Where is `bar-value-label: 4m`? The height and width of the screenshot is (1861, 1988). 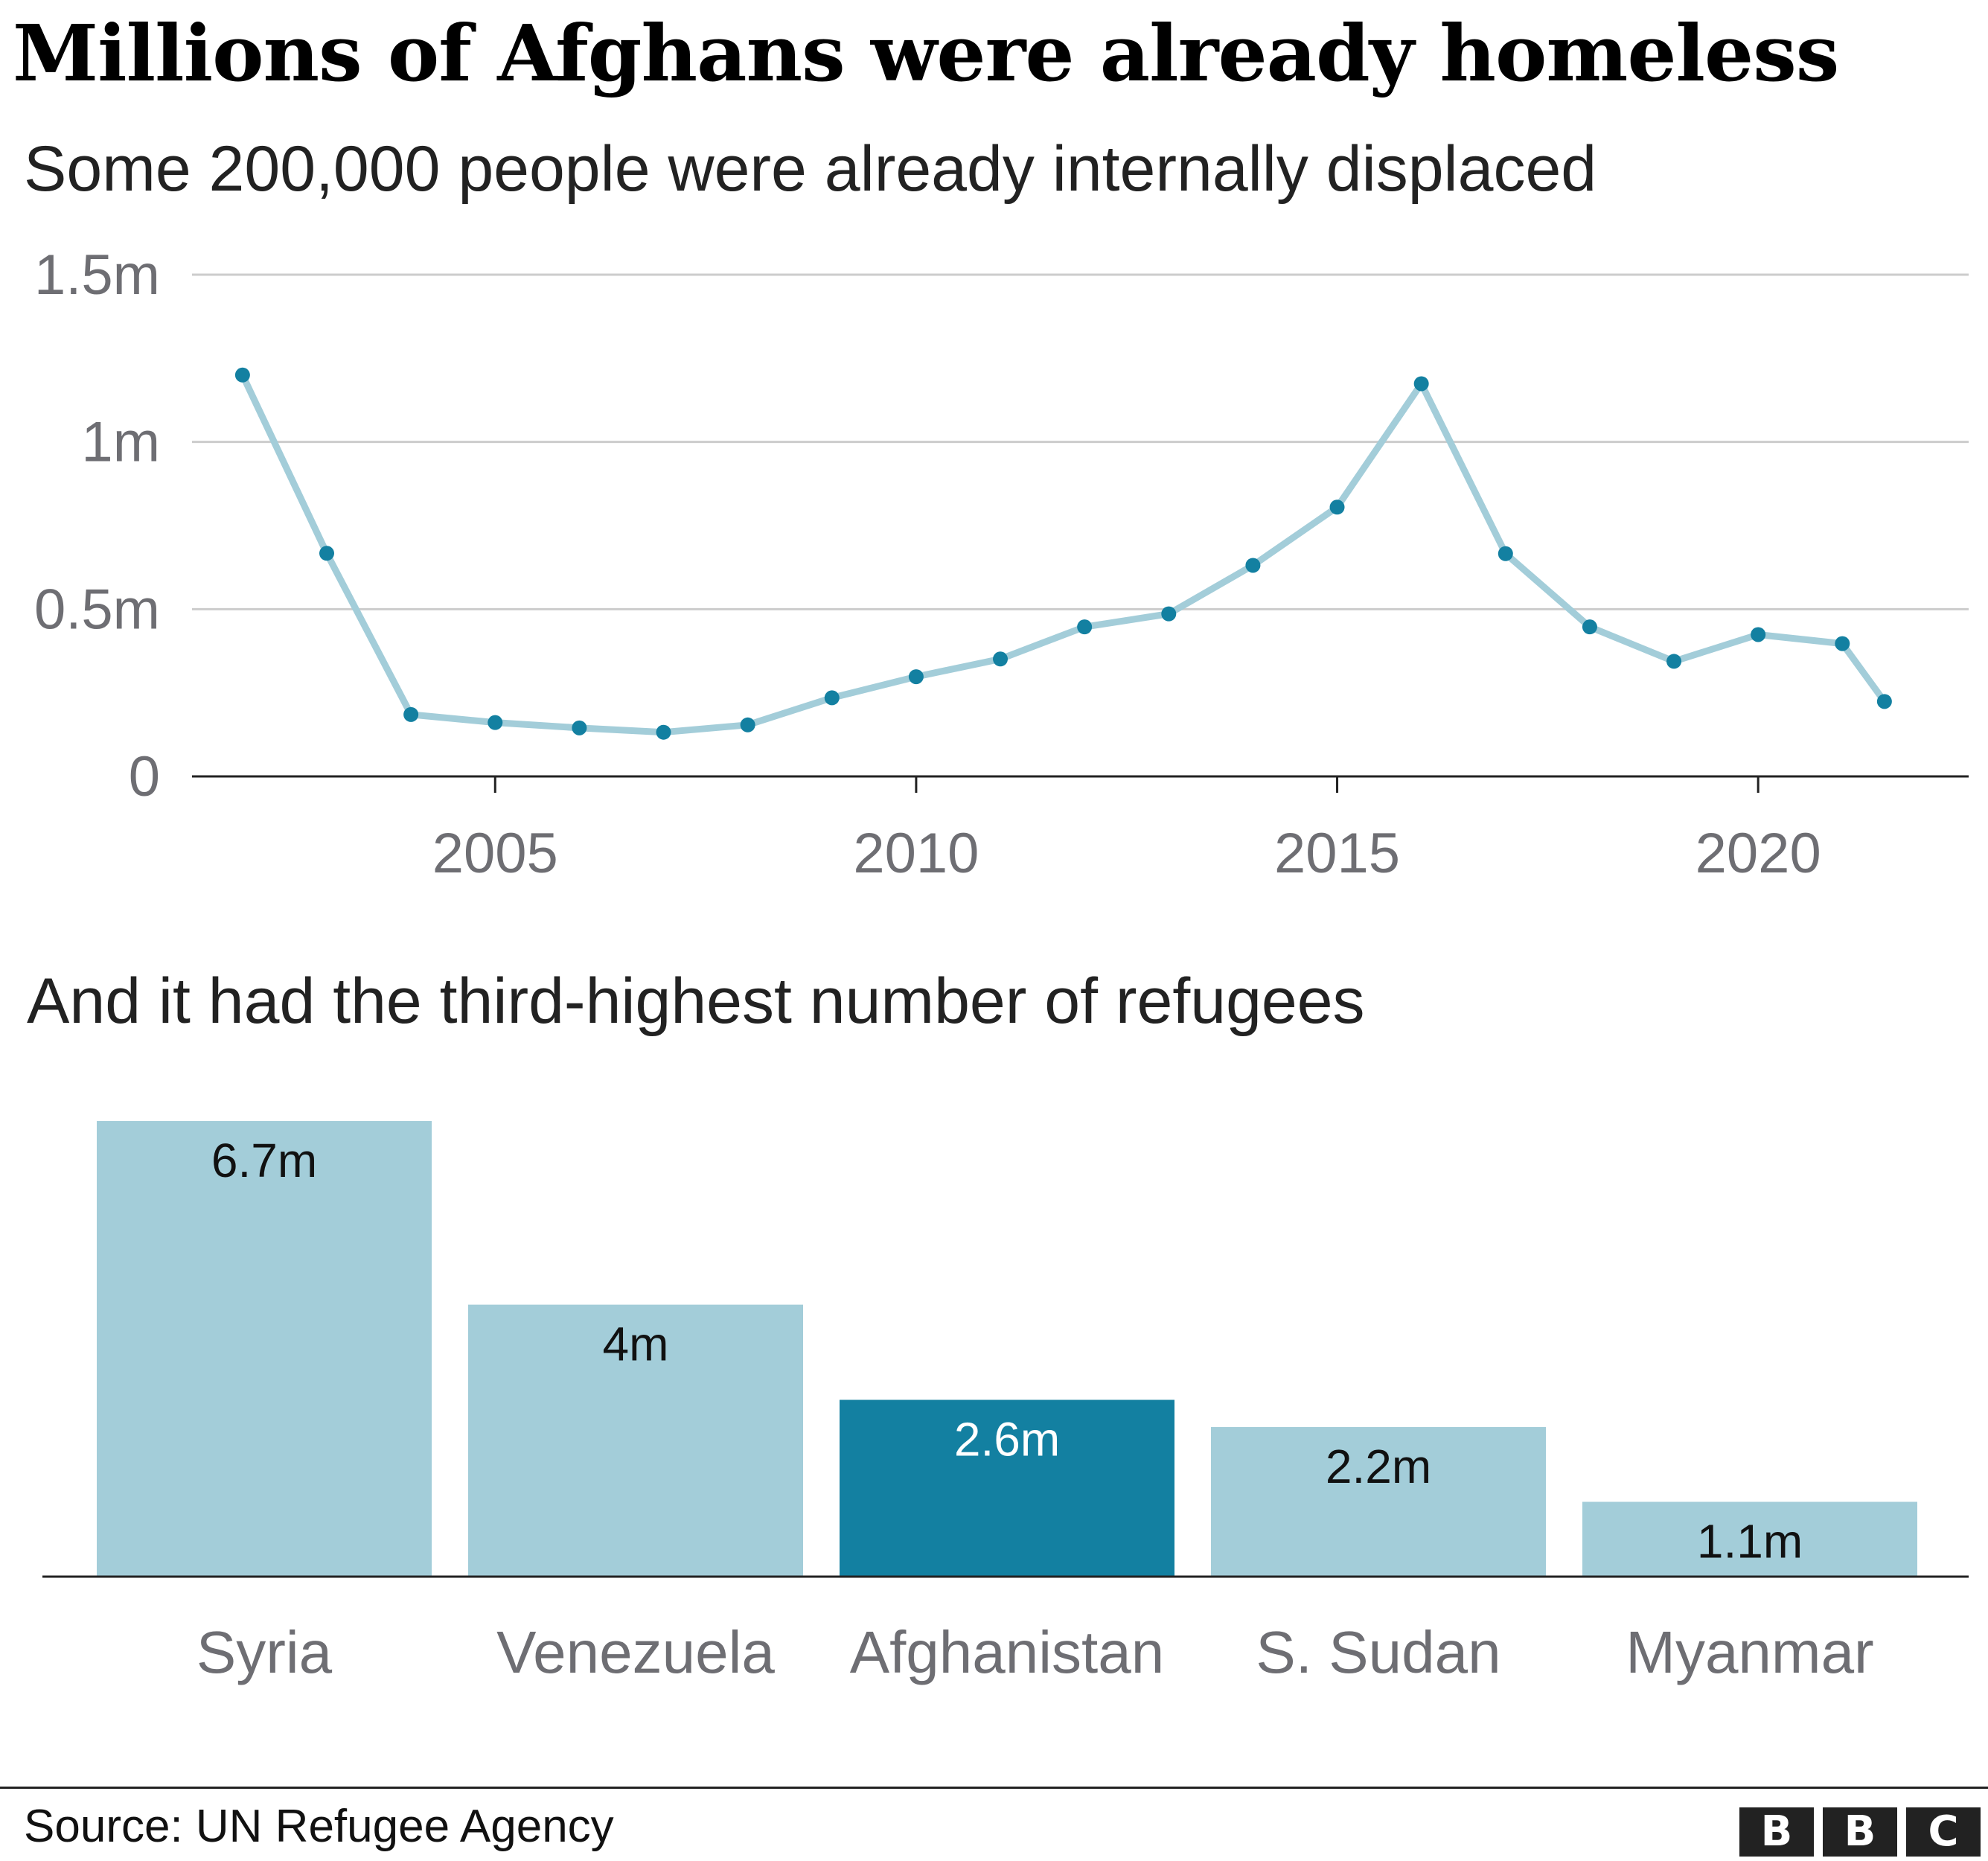 bar-value-label: 4m is located at coordinates (636, 1344).